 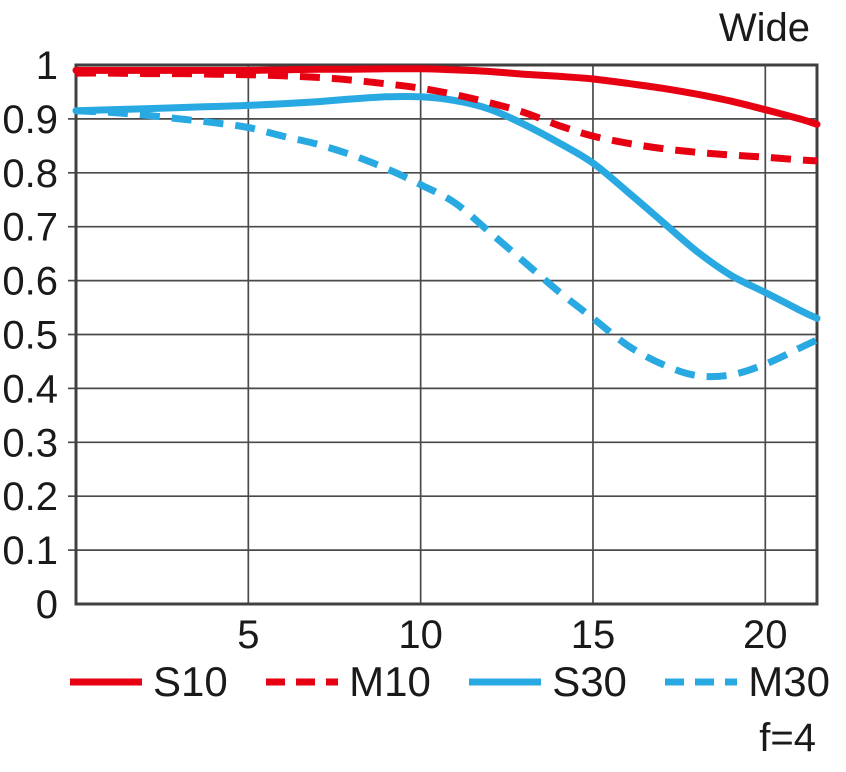 I want to click on y-tick-label: 1, so click(x=47, y=66).